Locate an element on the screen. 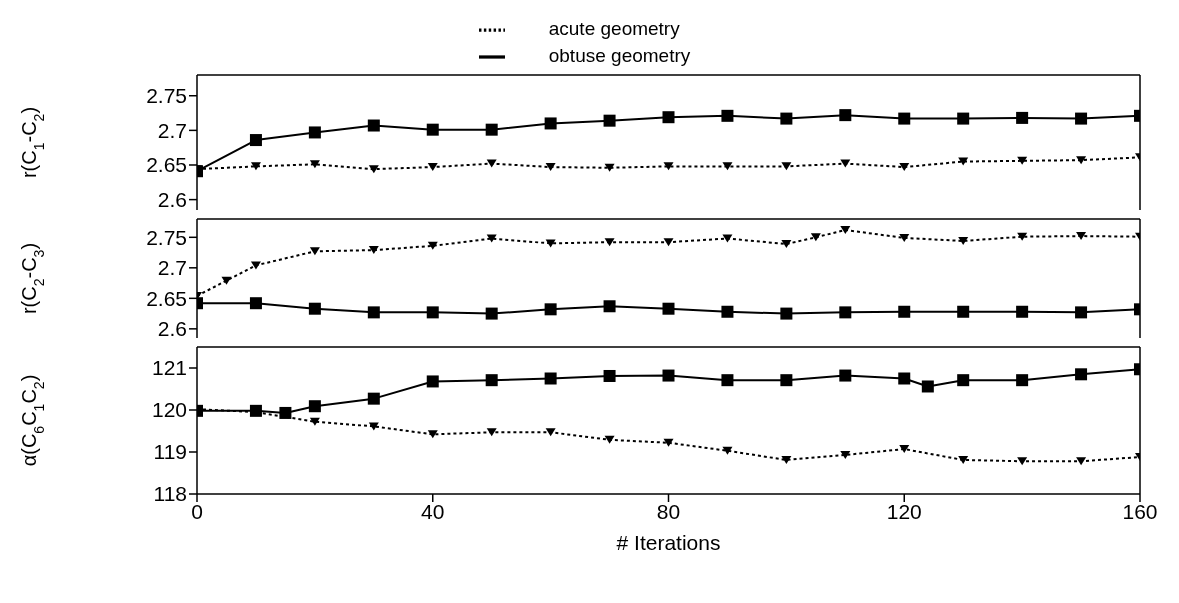 The image size is (1179, 603). y-tick-label: 121 is located at coordinates (169, 368).